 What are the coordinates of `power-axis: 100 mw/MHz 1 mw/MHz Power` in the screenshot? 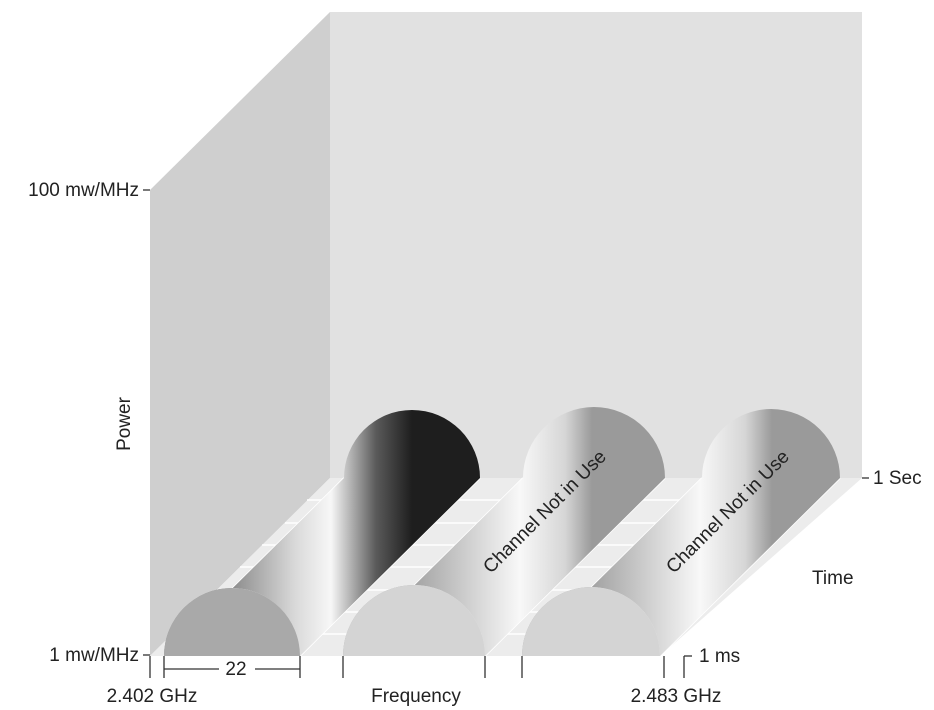 It's located at (89, 423).